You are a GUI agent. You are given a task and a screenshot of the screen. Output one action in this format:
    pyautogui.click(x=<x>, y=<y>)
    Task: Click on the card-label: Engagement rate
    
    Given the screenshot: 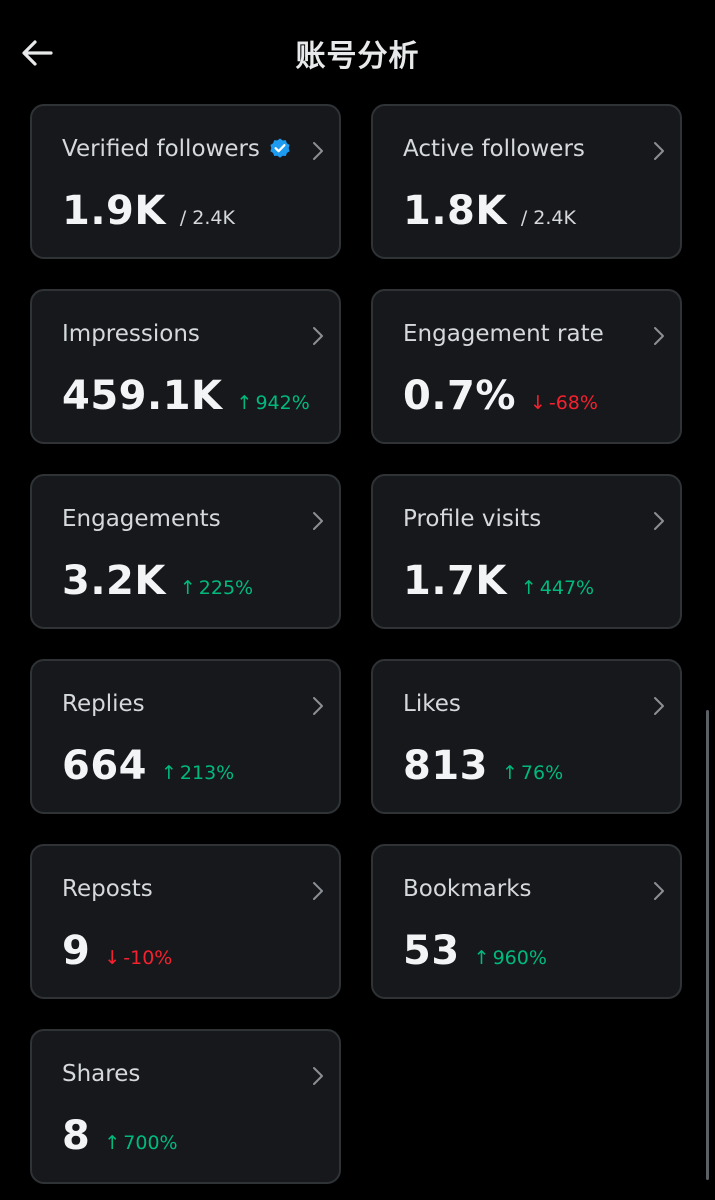 What is the action you would take?
    pyautogui.click(x=503, y=334)
    